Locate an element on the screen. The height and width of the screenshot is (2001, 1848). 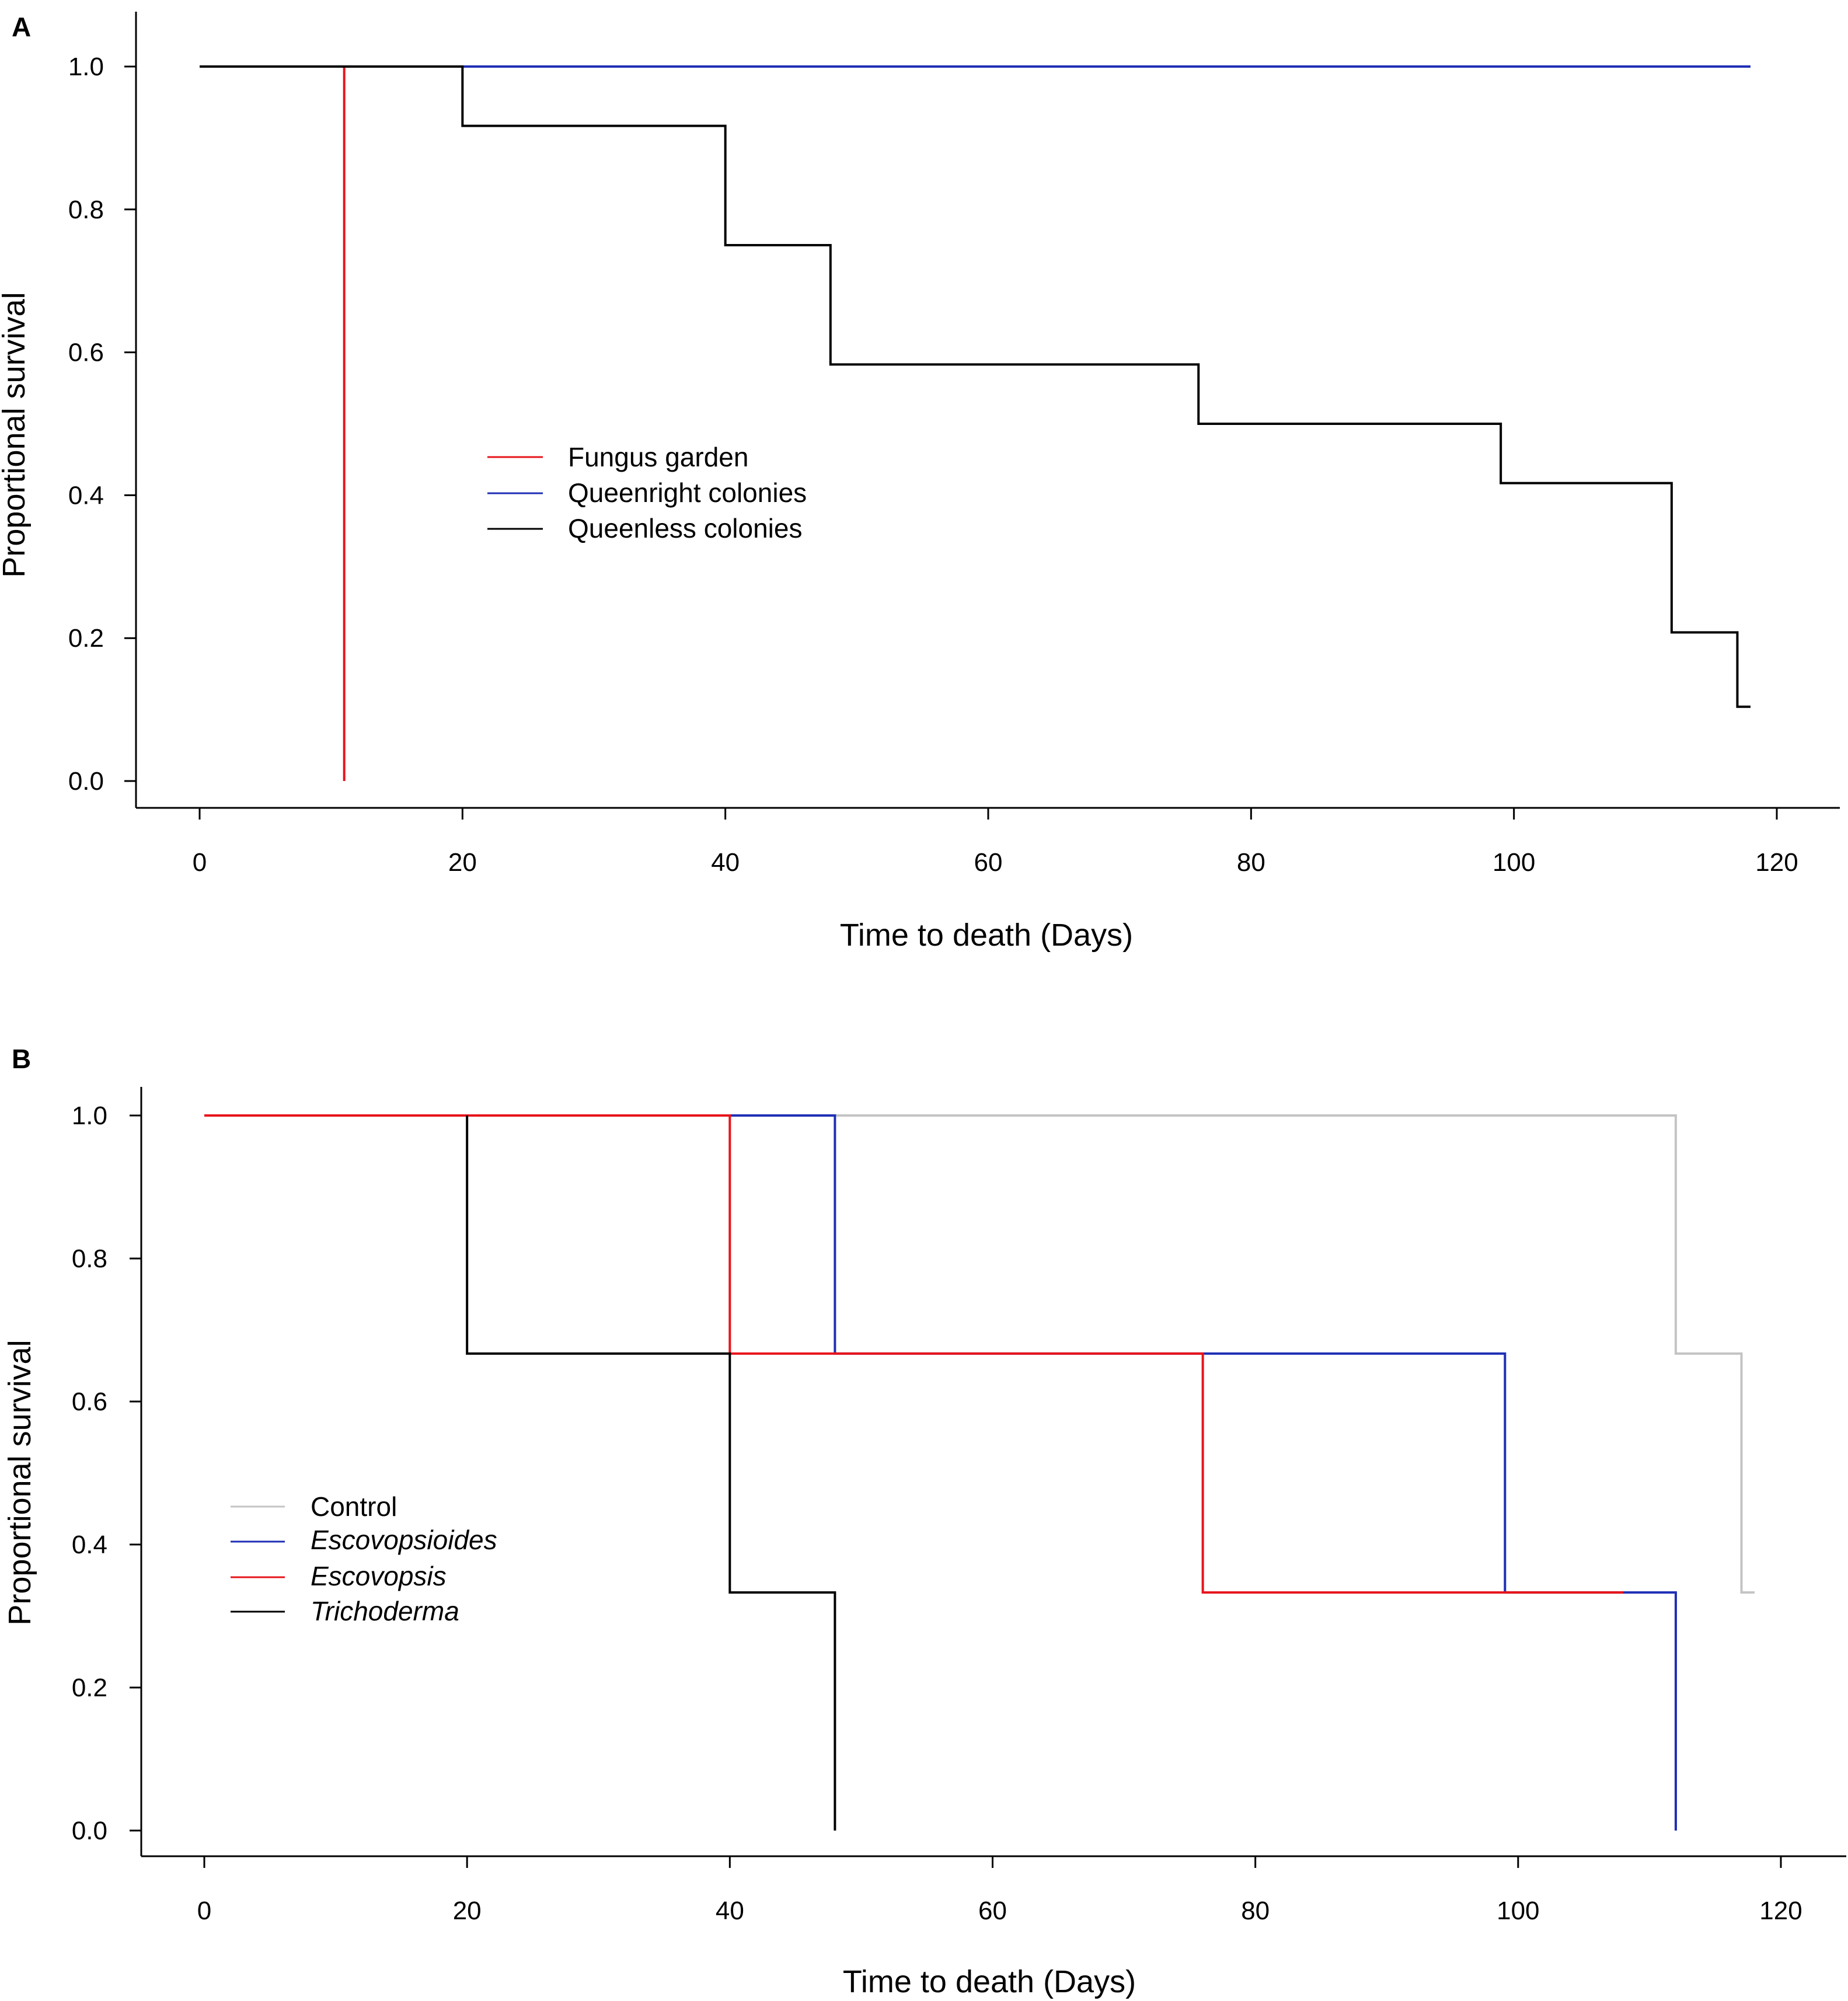
panel-a-x-axis-title: Time to death (Days) is located at coordinates (986, 936).